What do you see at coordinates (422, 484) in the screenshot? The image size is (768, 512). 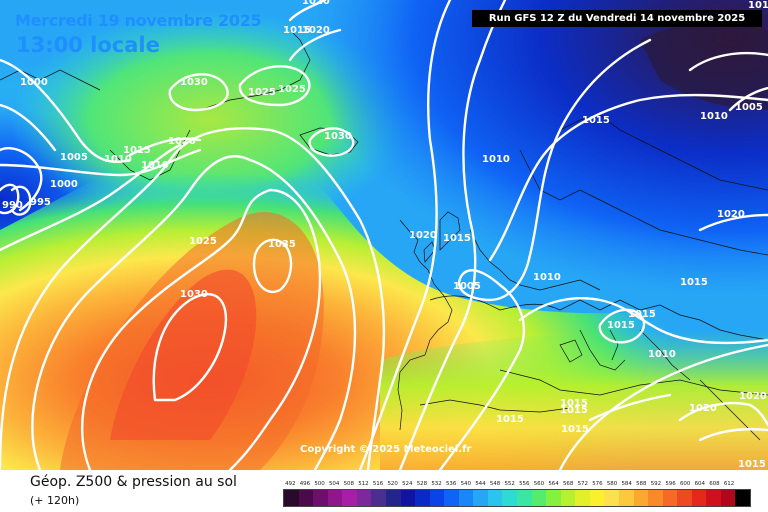 I see `legend-tick: 528` at bounding box center [422, 484].